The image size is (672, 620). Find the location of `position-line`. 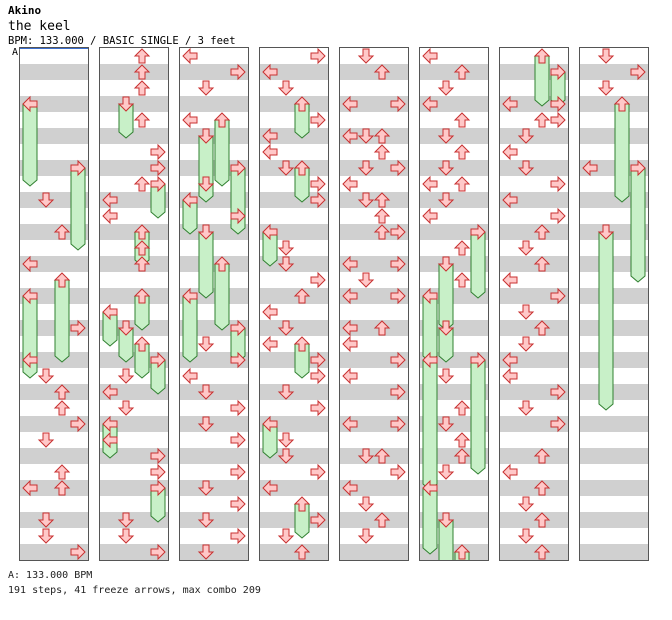

position-line is located at coordinates (54, 48).